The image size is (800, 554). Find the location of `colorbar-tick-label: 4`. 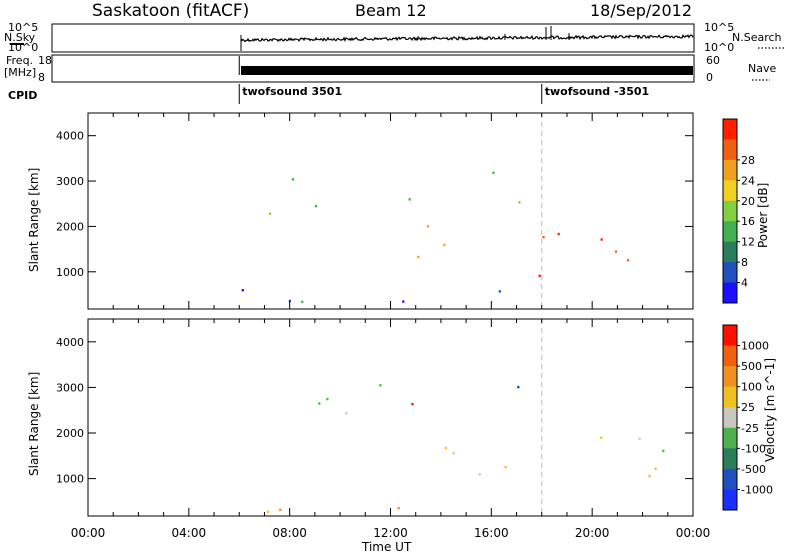

colorbar-tick-label: 4 is located at coordinates (744, 283).